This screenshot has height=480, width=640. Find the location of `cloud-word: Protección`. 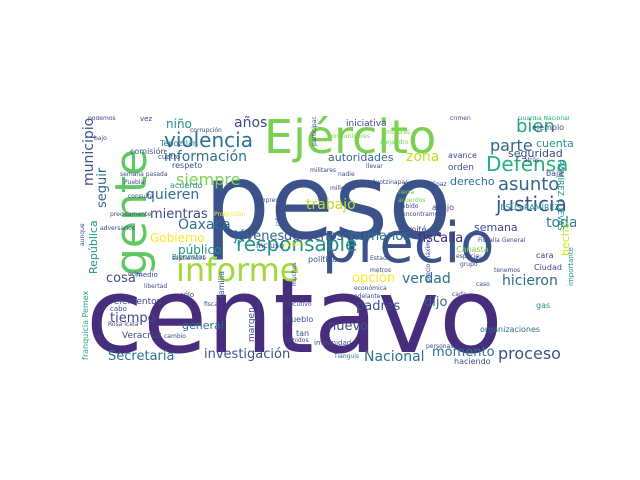

cloud-word: Protección is located at coordinates (230, 214).